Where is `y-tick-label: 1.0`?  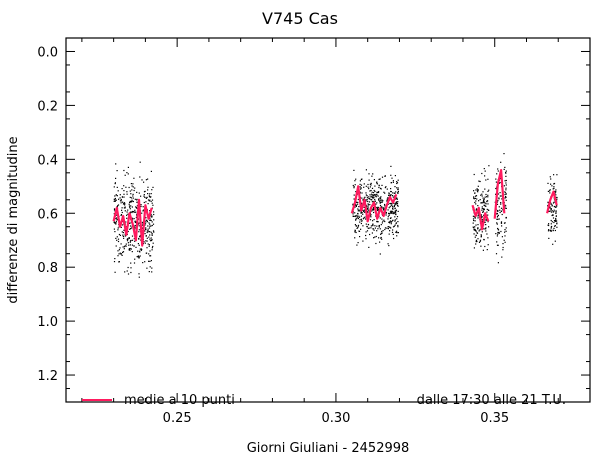
y-tick-label: 1.0 is located at coordinates (47, 322).